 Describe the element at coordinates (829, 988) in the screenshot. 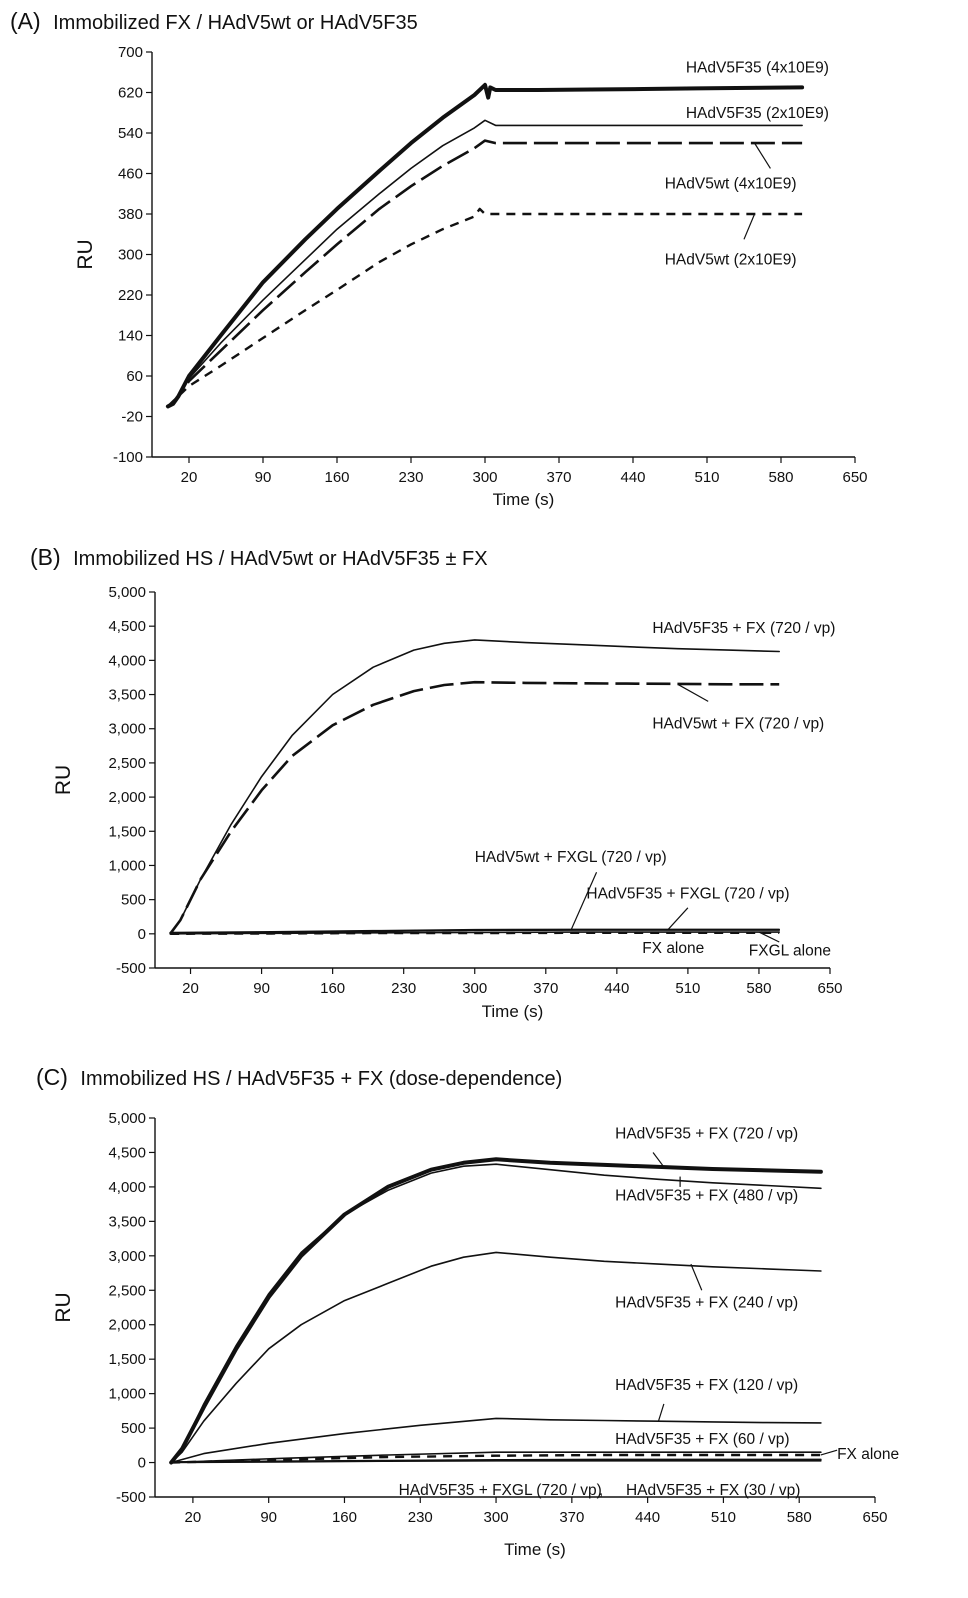

I see `chart-2-x-tick-label: 650` at that location.